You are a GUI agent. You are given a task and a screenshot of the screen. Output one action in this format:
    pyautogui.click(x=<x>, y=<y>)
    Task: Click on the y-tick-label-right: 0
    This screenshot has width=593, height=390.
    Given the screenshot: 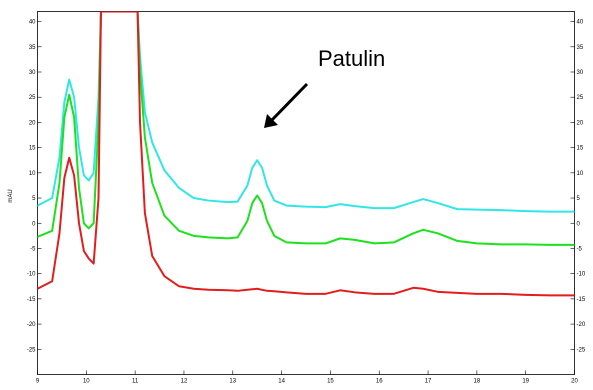 What is the action you would take?
    pyautogui.click(x=579, y=224)
    